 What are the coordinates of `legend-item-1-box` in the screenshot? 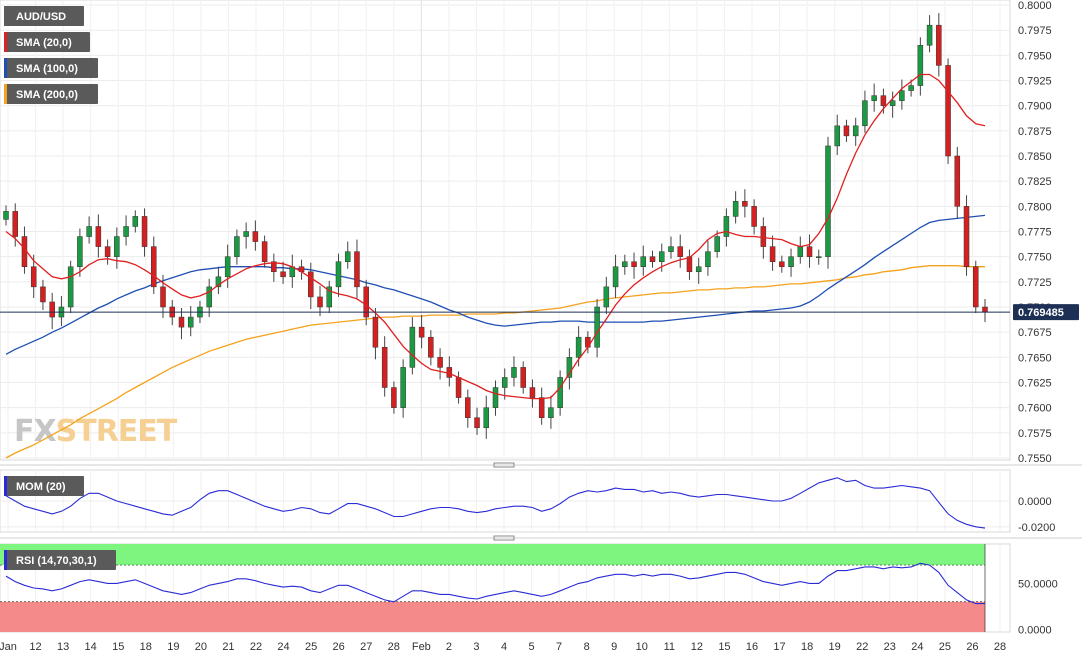 It's located at (47, 42).